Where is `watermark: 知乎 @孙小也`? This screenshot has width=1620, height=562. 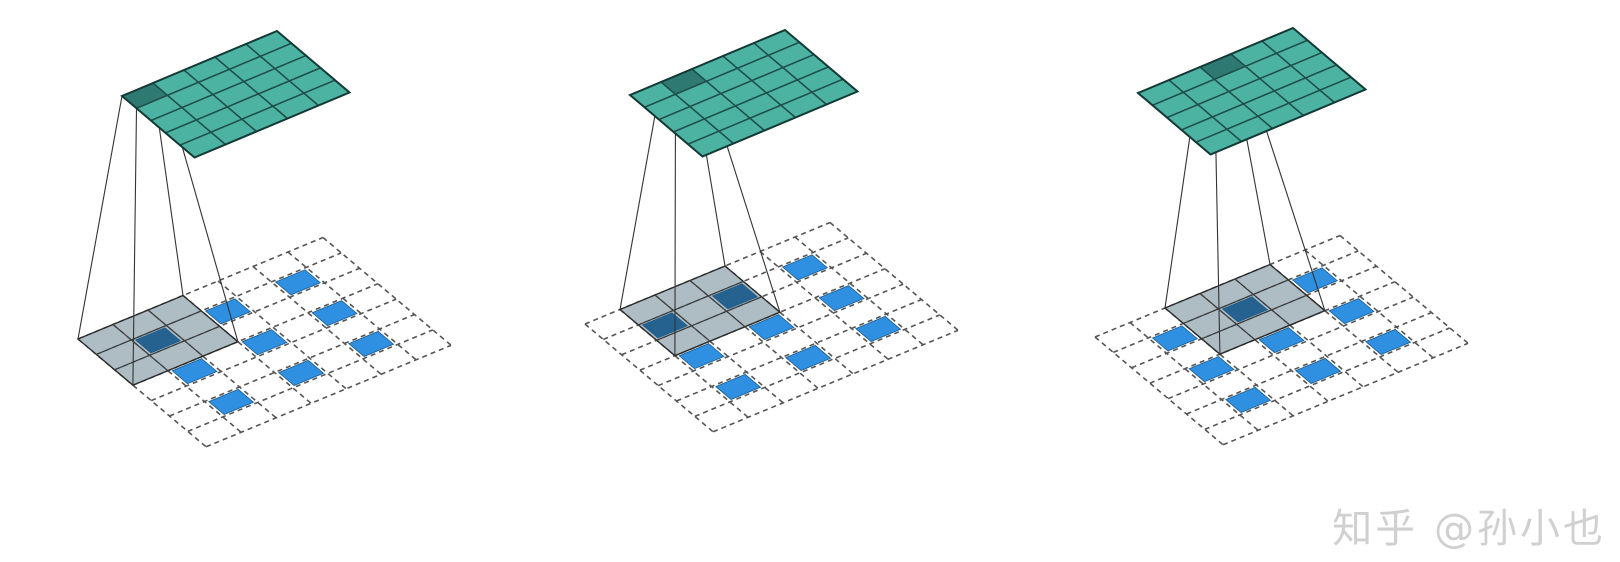
watermark: 知乎 @孙小也 is located at coordinates (1469, 529).